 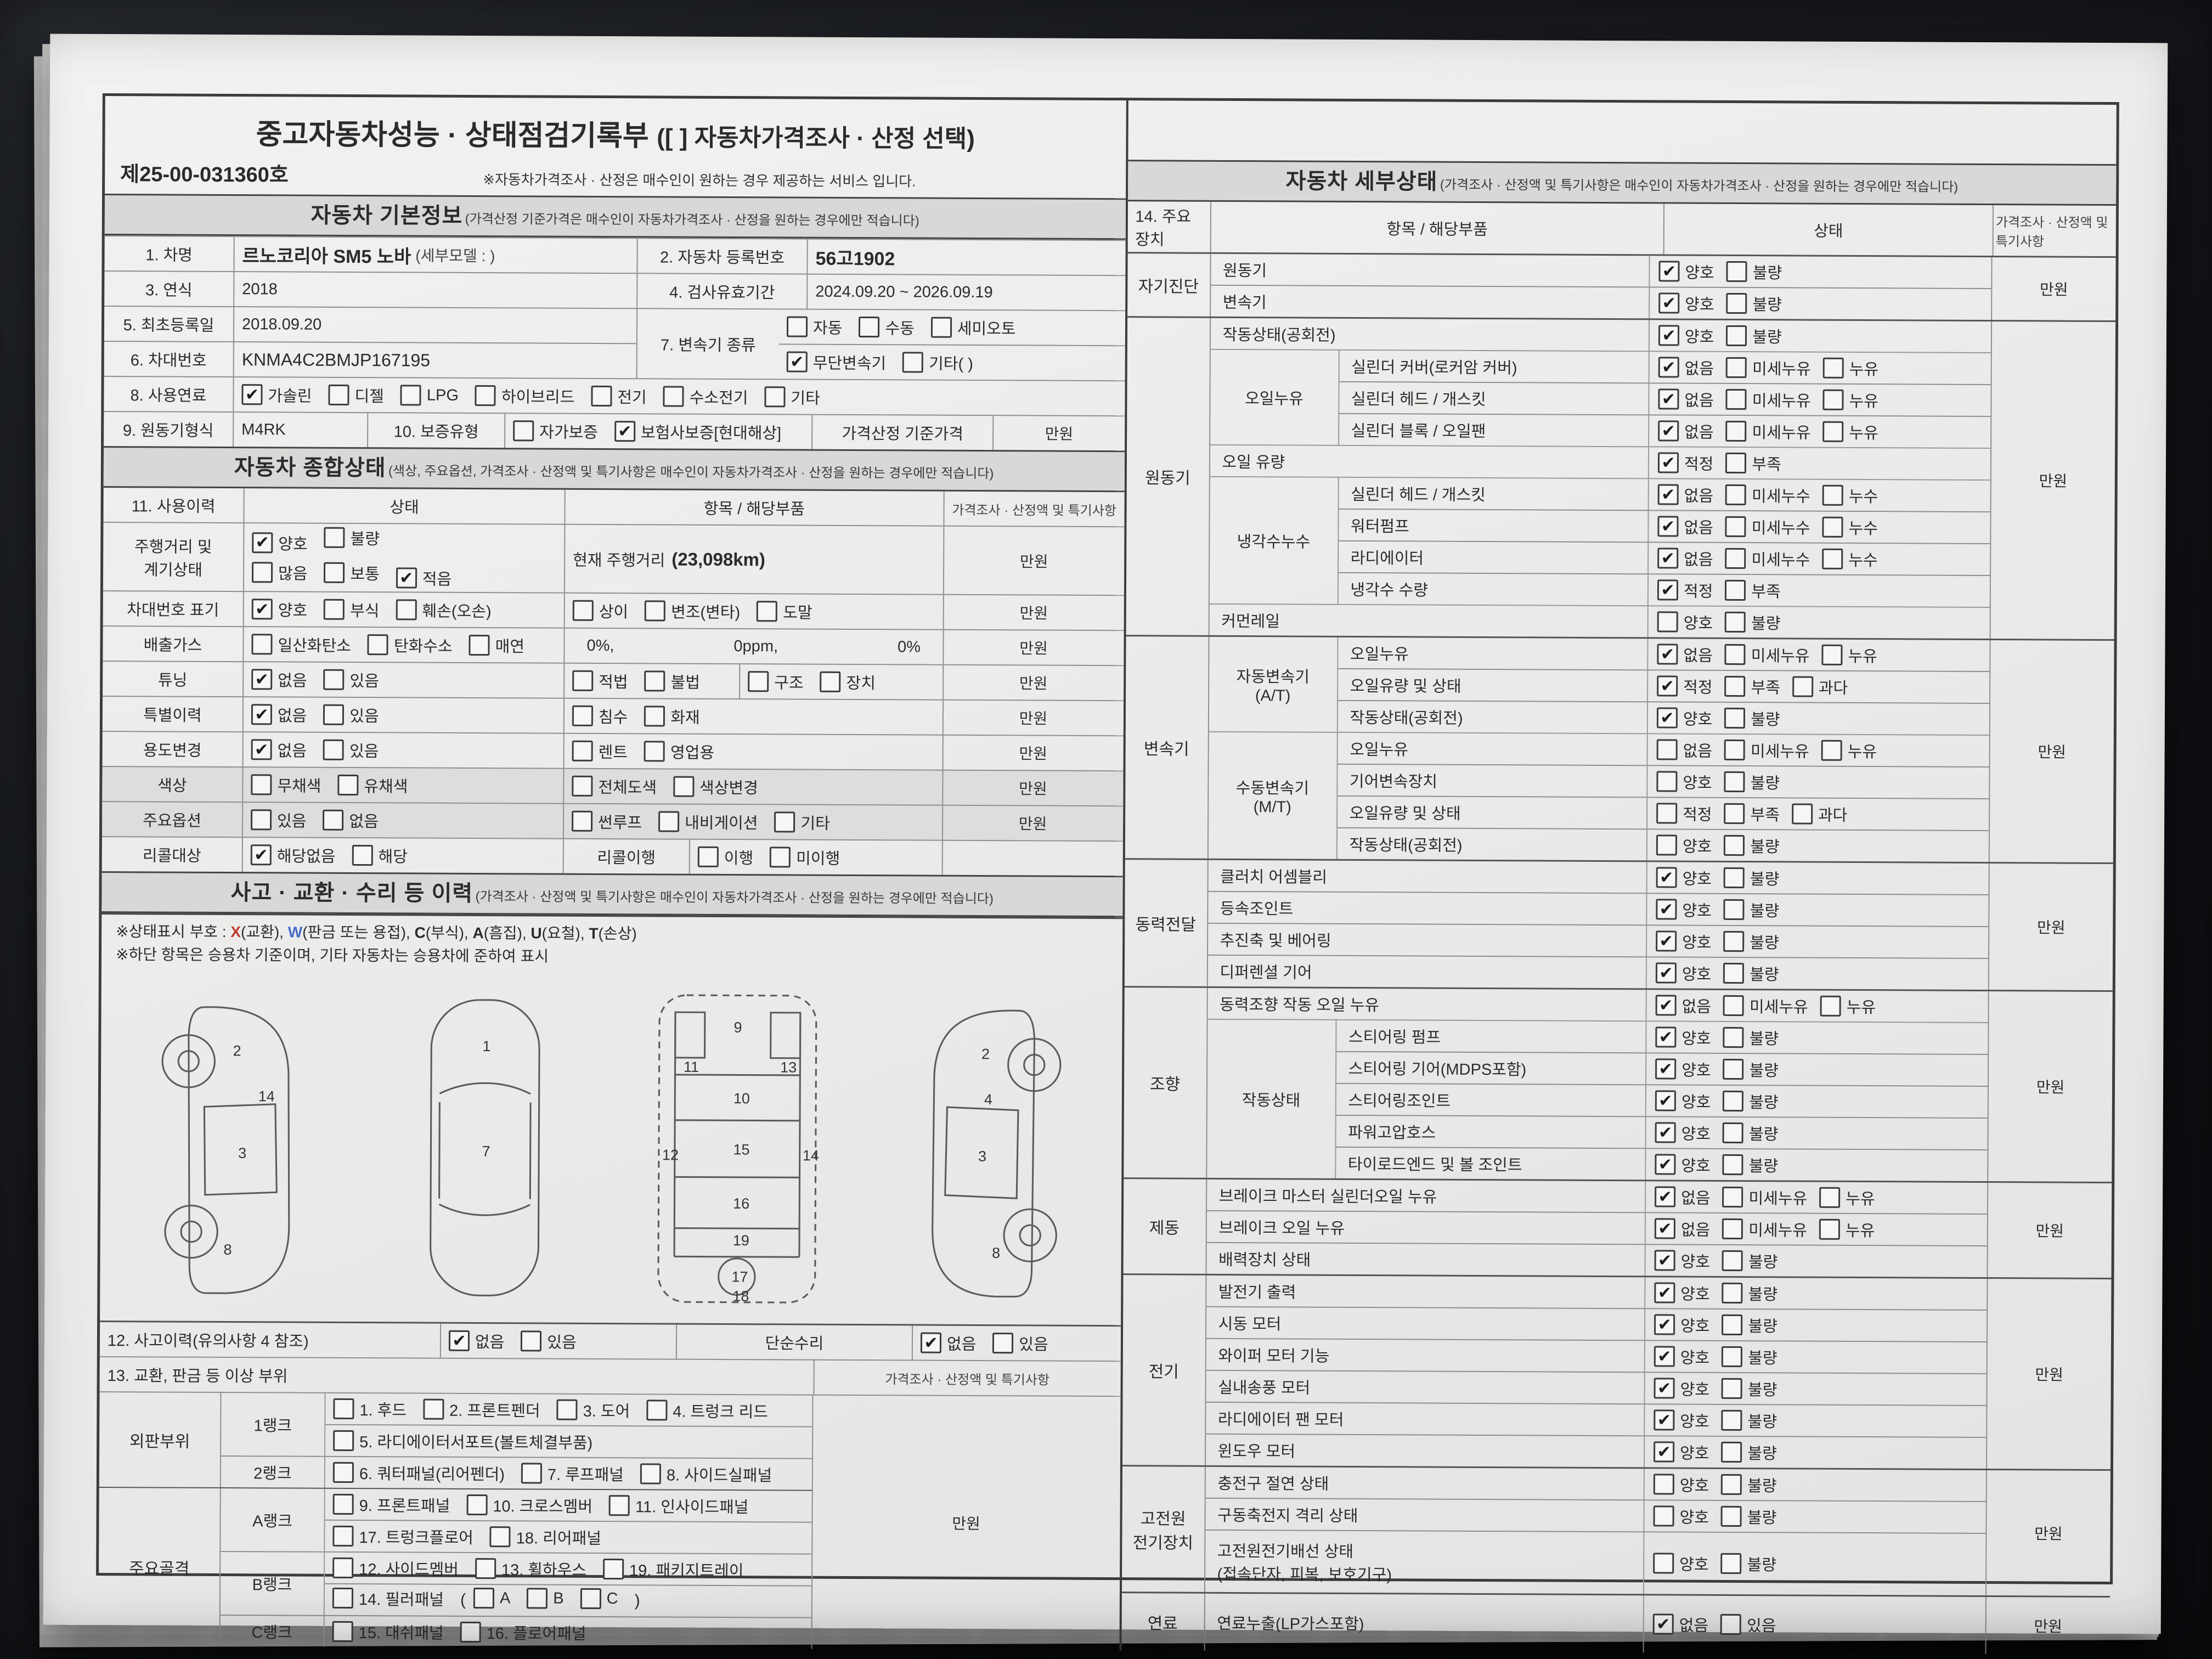 What do you see at coordinates (715, 787) in the screenshot?
I see `checkbox-option: 색상변경` at bounding box center [715, 787].